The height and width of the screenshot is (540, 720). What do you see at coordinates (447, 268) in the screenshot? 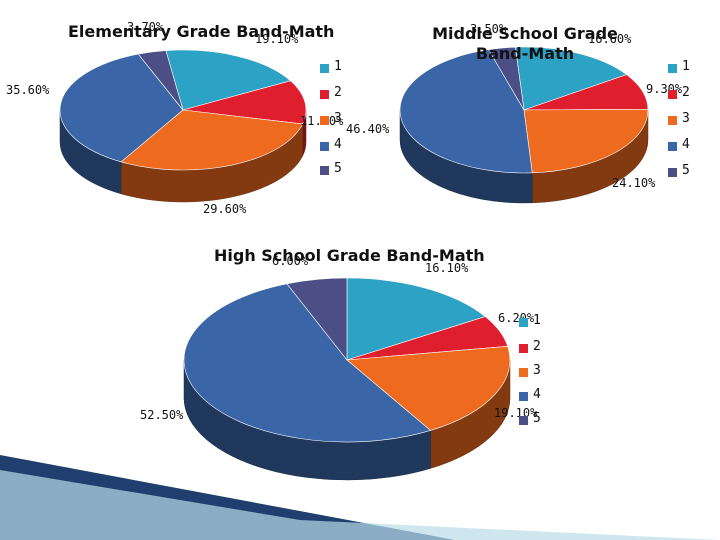
I see `high-school-label-1: 16.10%` at bounding box center [447, 268].